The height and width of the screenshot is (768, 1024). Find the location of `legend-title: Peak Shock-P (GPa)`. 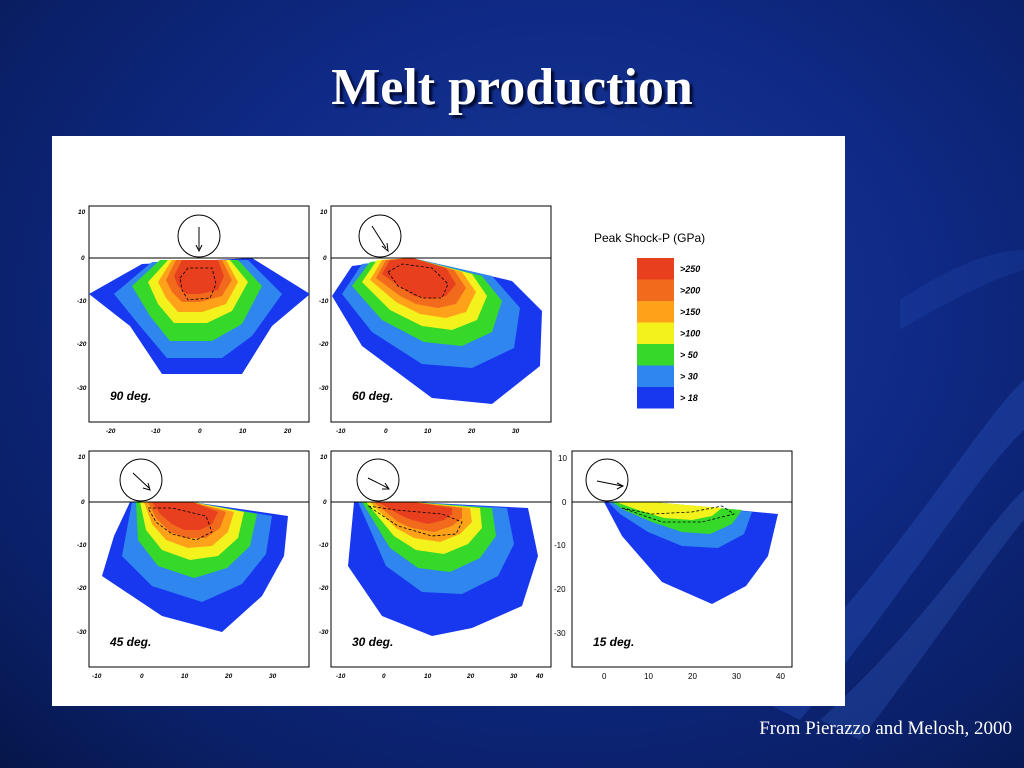

legend-title: Peak Shock-P (GPa) is located at coordinates (649, 238).